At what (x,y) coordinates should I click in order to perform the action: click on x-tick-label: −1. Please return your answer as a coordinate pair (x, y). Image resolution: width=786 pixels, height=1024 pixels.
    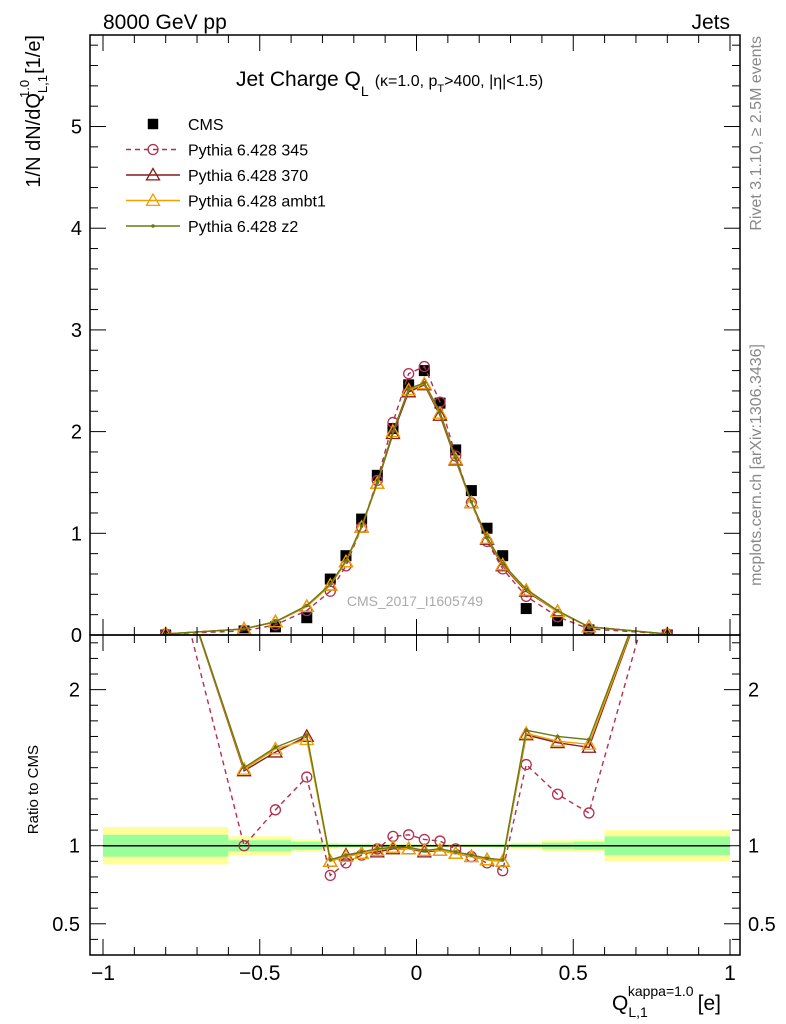
    Looking at the image, I should click on (103, 973).